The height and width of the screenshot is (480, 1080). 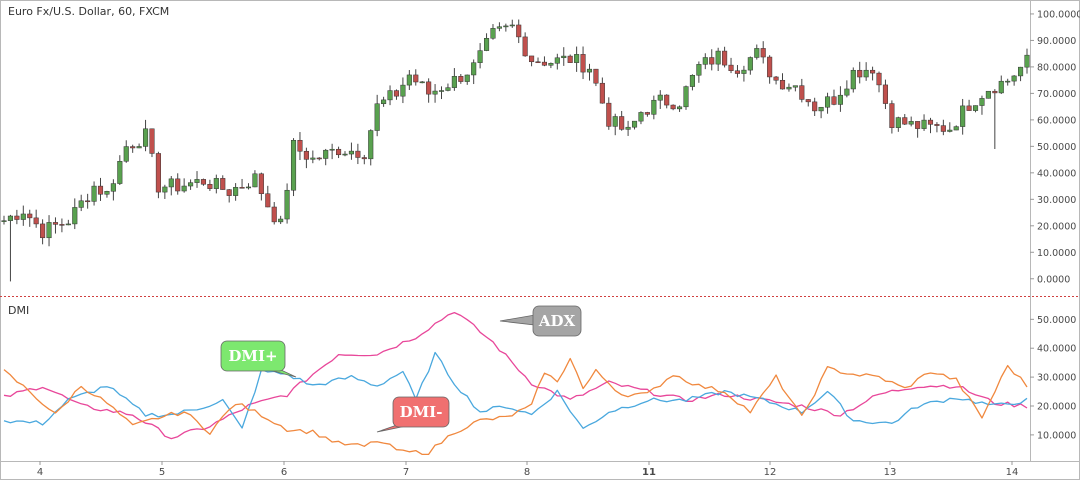 I want to click on dmi-y-tick-label: 10.0000, so click(x=1056, y=435).